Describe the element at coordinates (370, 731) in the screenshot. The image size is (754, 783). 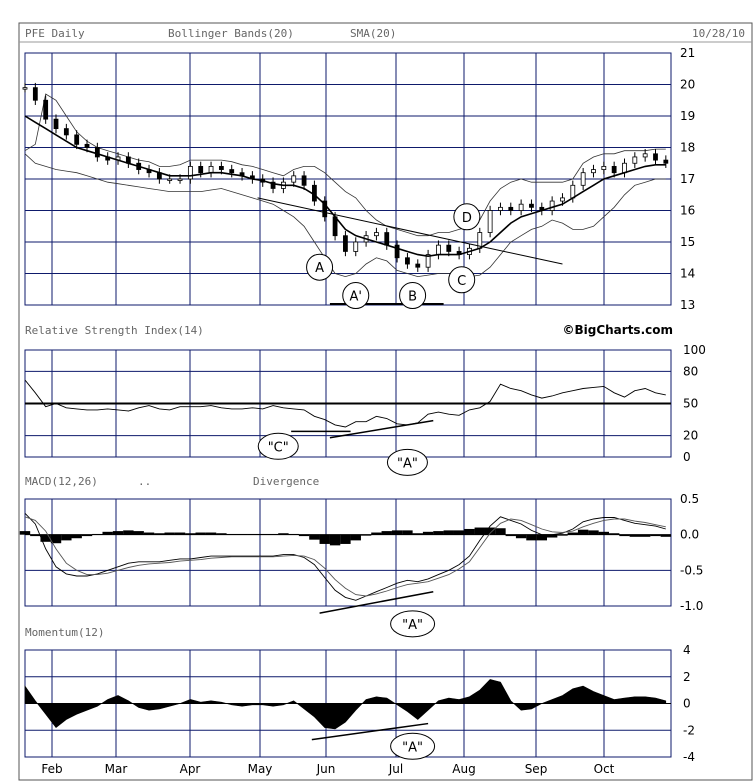
I see `momentum-trendline` at that location.